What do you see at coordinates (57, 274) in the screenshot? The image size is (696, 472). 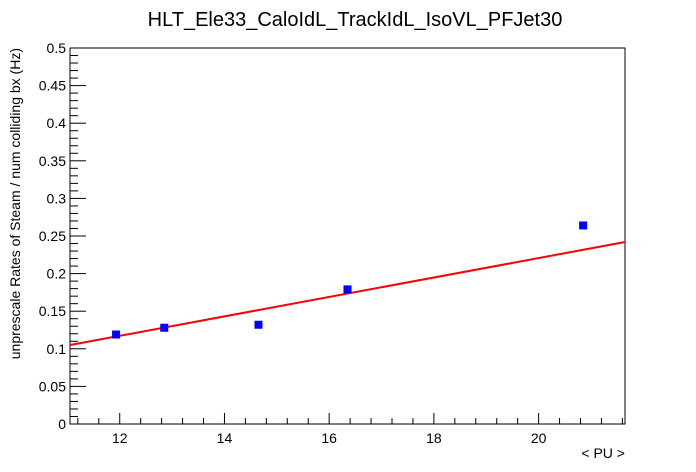 I see `y-tick-label: 0.2` at bounding box center [57, 274].